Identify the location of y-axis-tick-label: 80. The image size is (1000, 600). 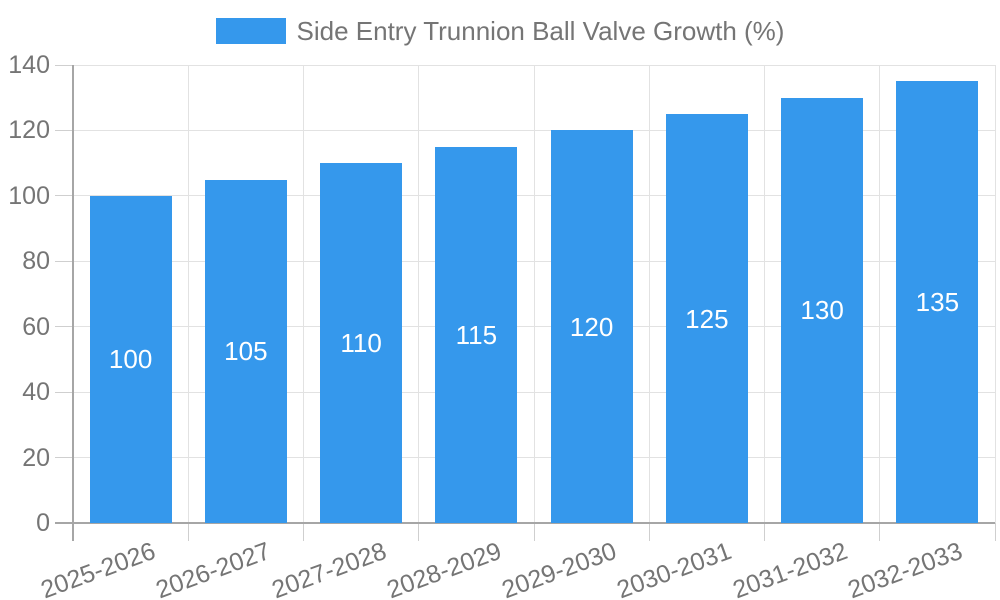
(36, 261).